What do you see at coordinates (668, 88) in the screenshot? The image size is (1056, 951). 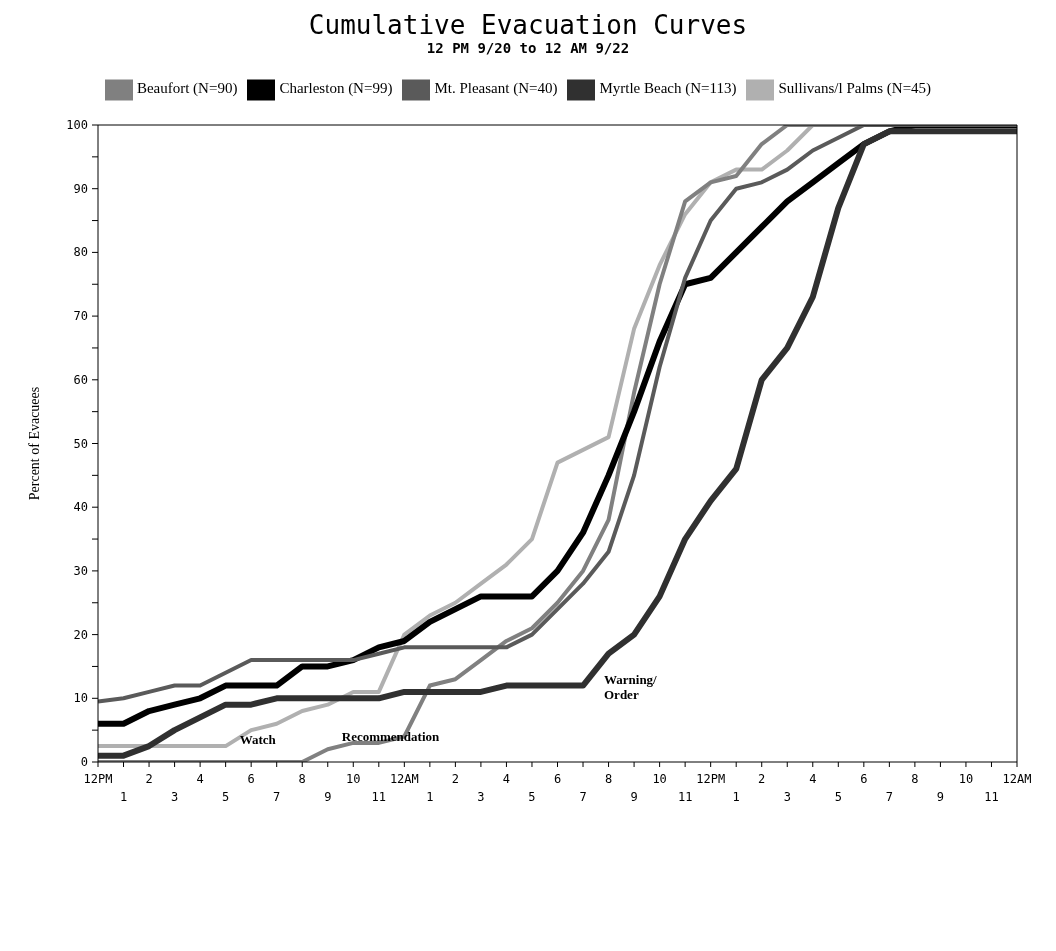 I see `legend-label: Myrtle Beach (N=113)` at bounding box center [668, 88].